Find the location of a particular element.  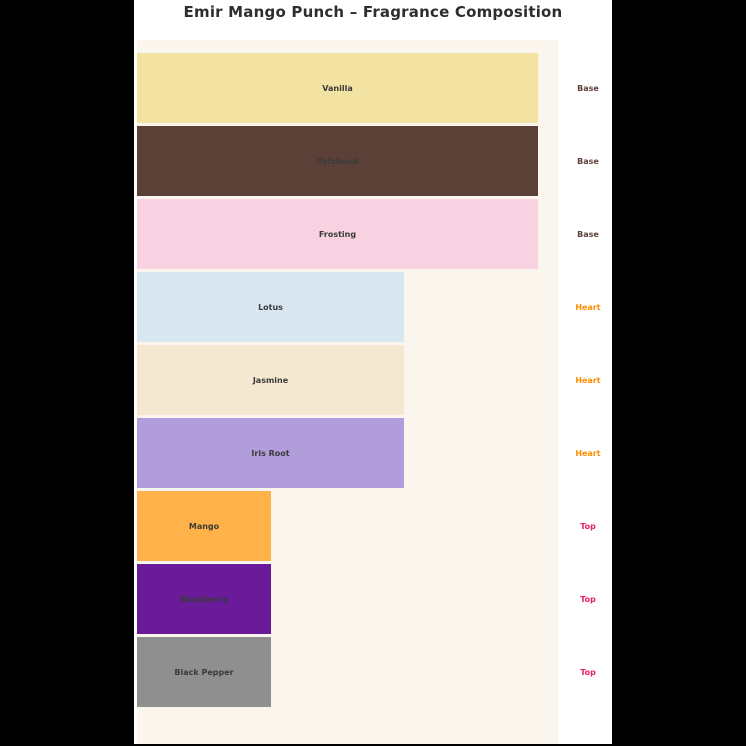

bar-row: Vanilla is located at coordinates (347, 88).